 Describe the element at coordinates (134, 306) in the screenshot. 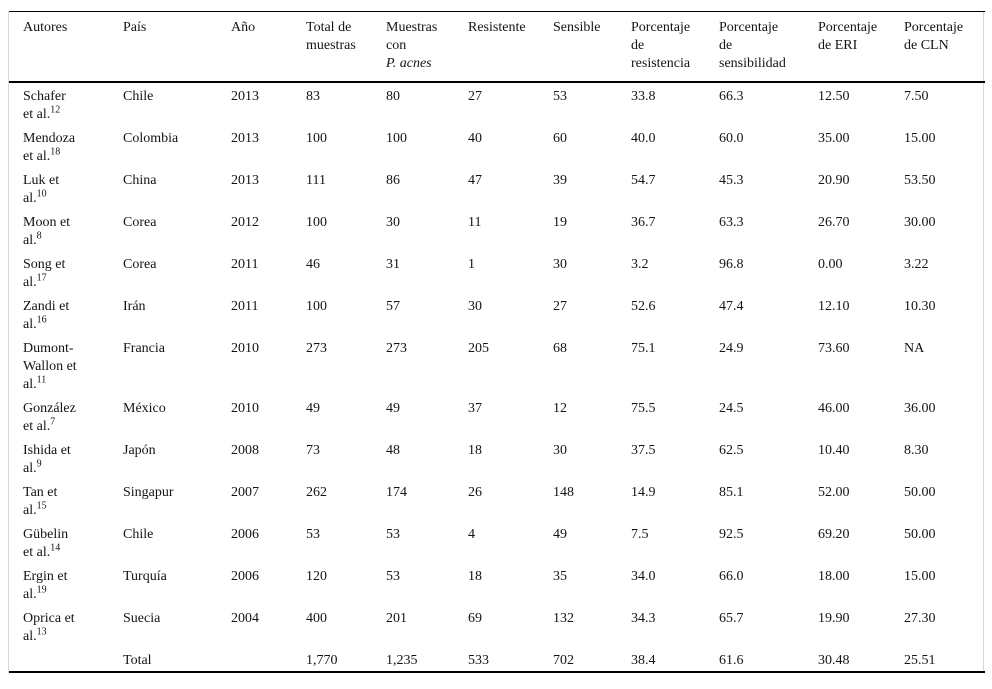

I see `cell-pais: Irán` at that location.